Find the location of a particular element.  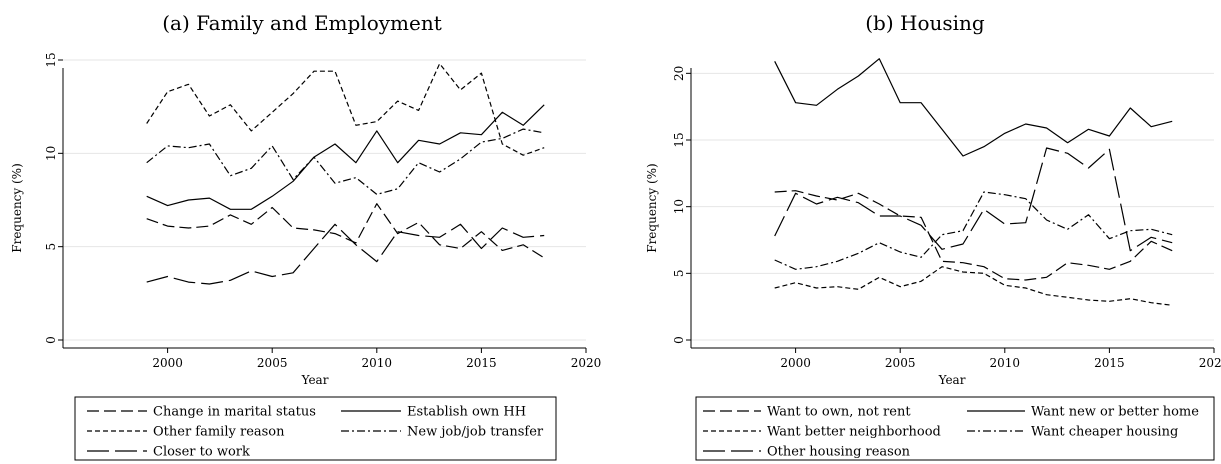

series-line-other-housing-reason is located at coordinates (973, 199).